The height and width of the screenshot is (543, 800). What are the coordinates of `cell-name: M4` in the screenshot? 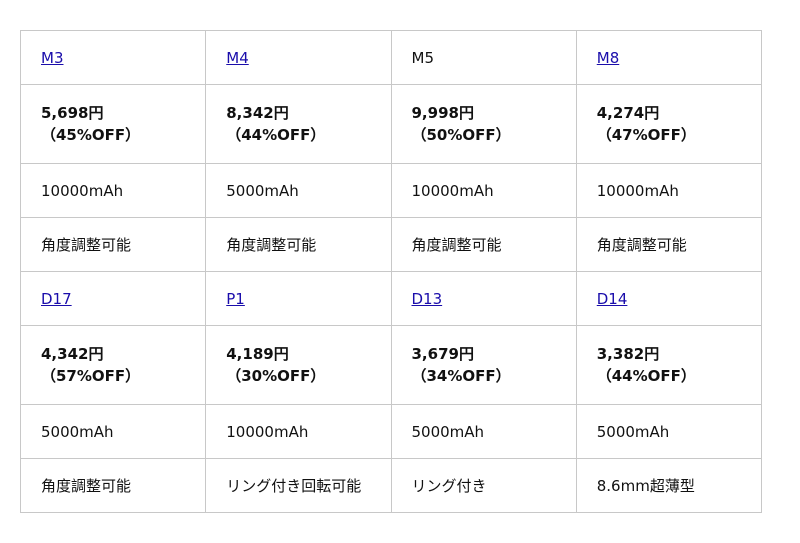 It's located at (298, 57).